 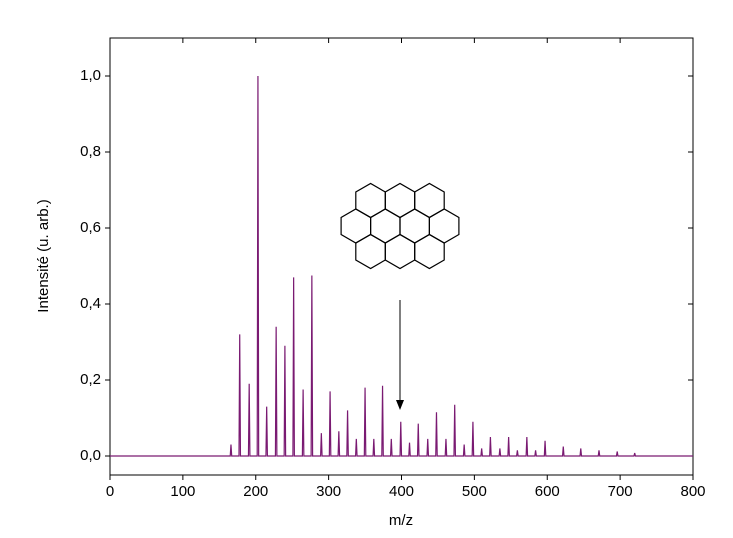 What do you see at coordinates (400, 405) in the screenshot?
I see `arrow-head` at bounding box center [400, 405].